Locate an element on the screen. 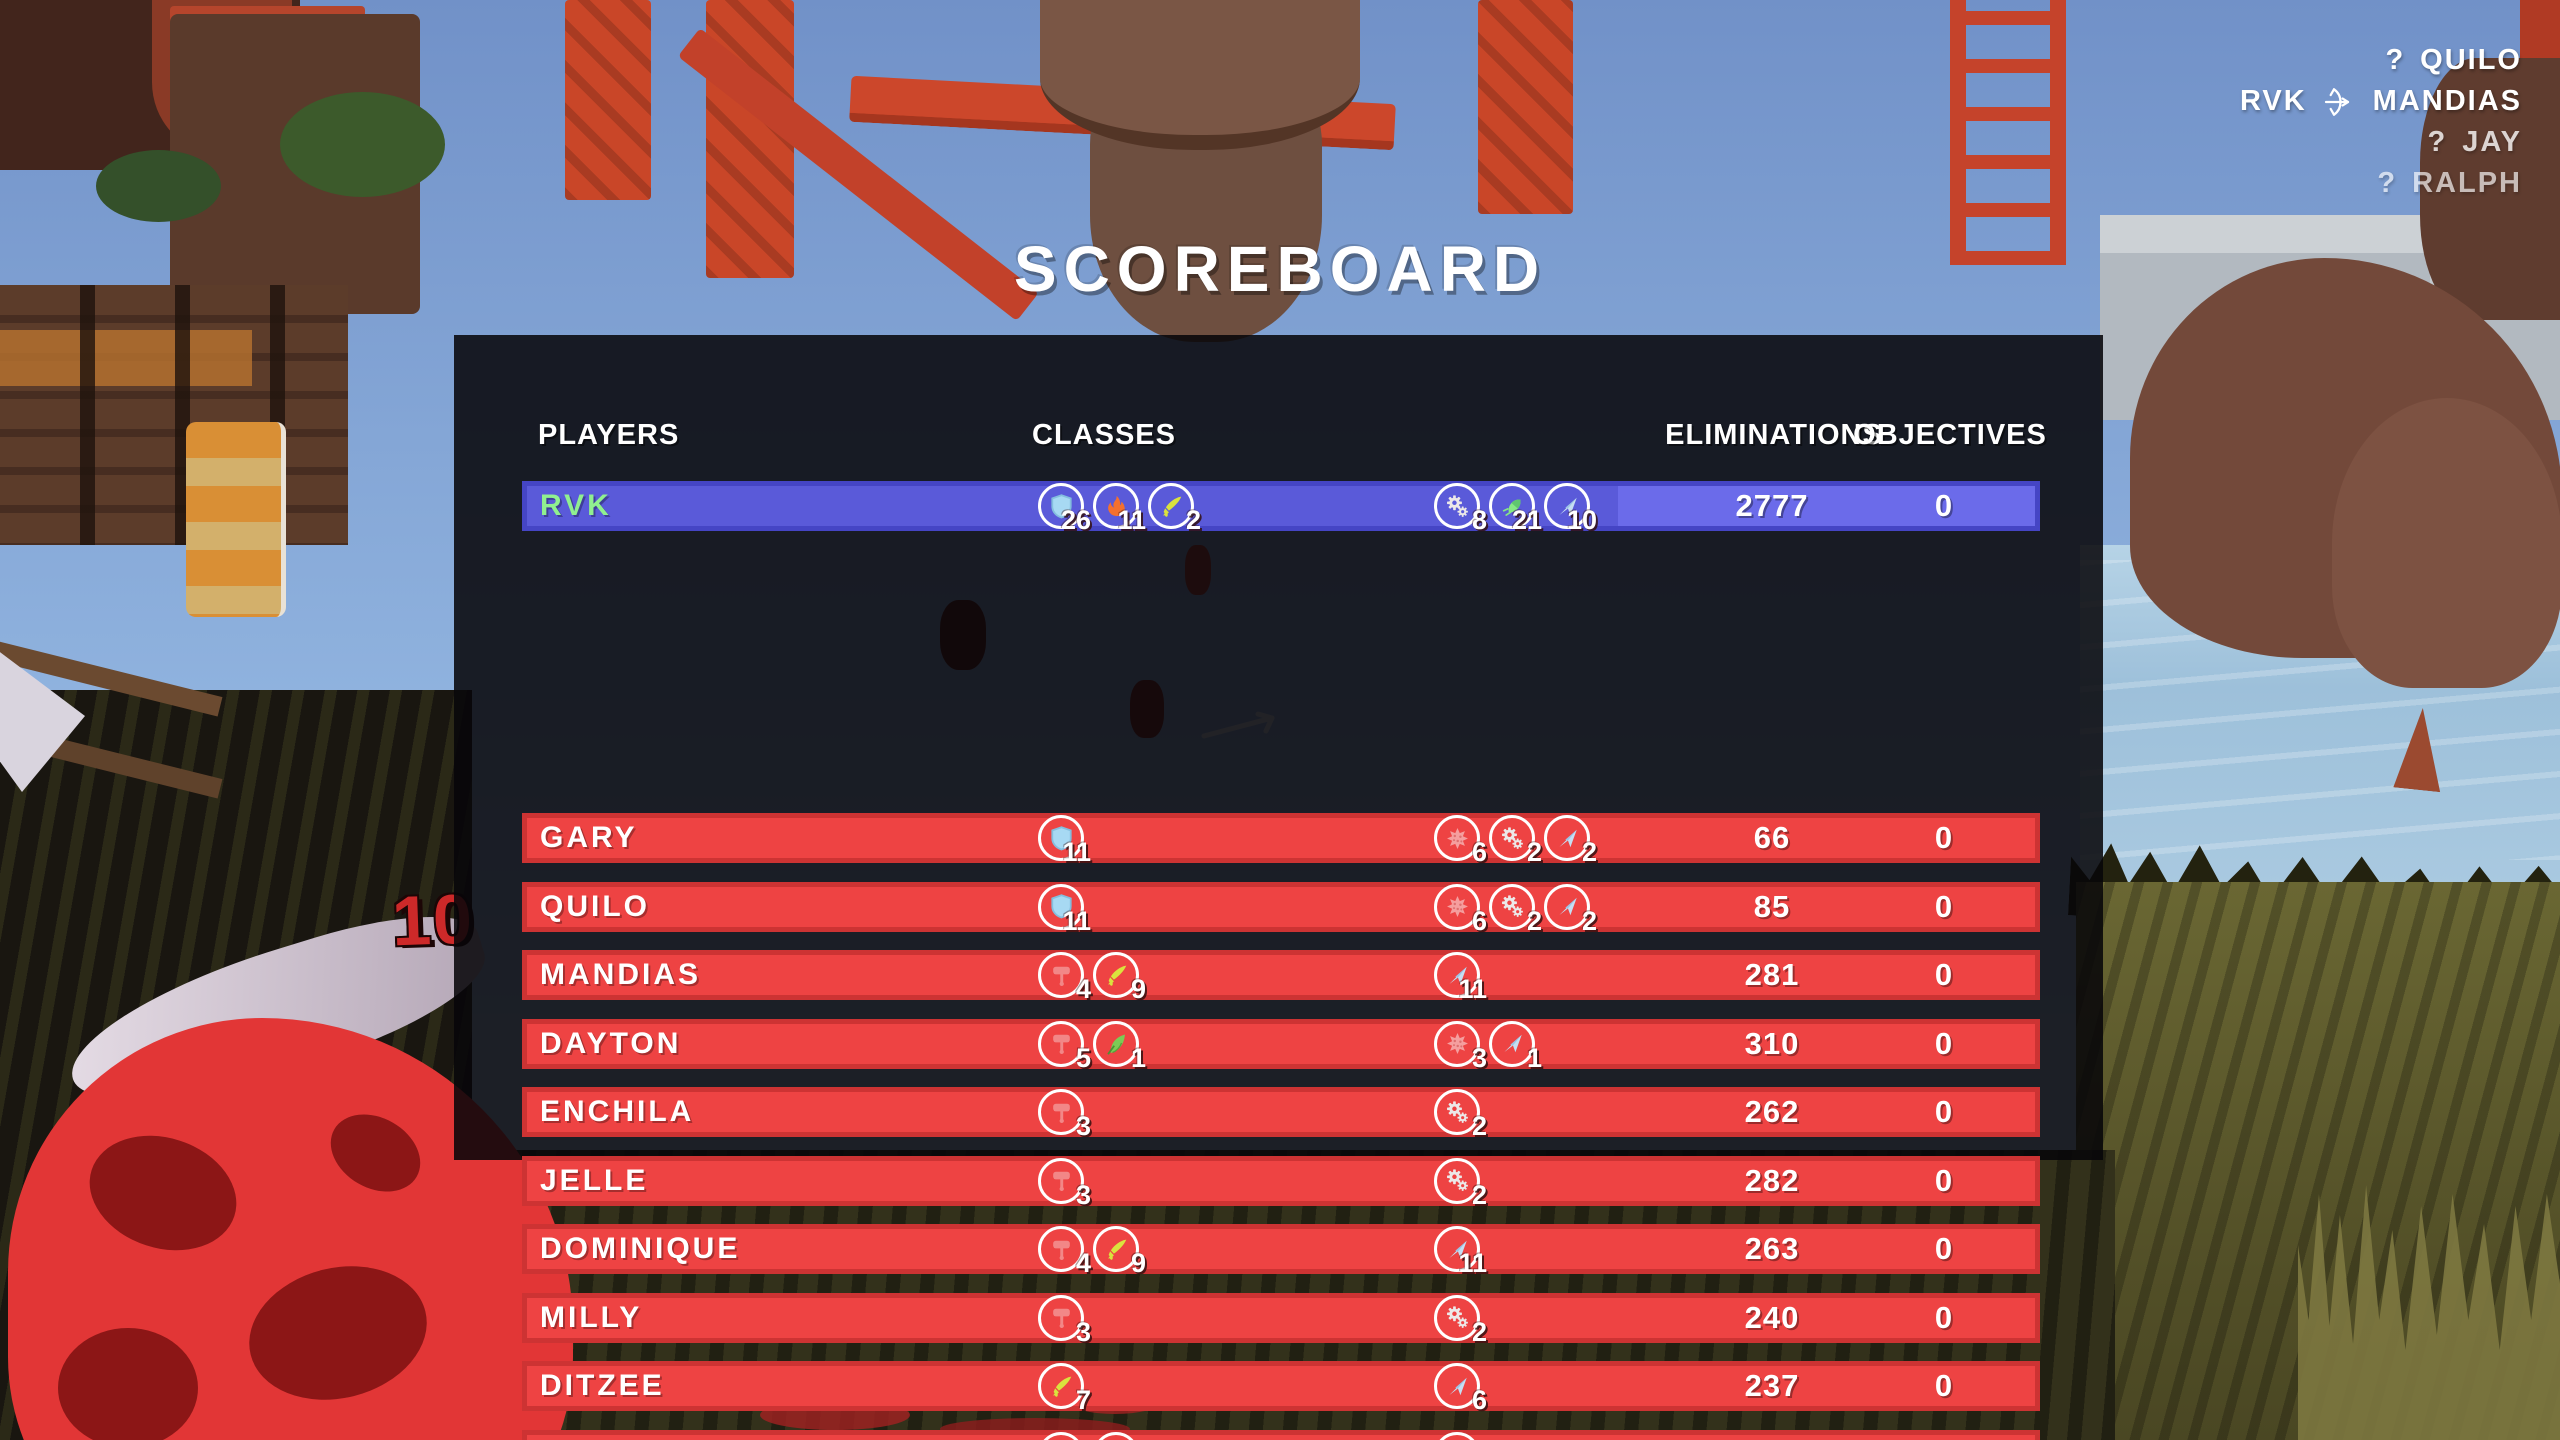  shield-icon: 11 is located at coordinates (1064, 841).